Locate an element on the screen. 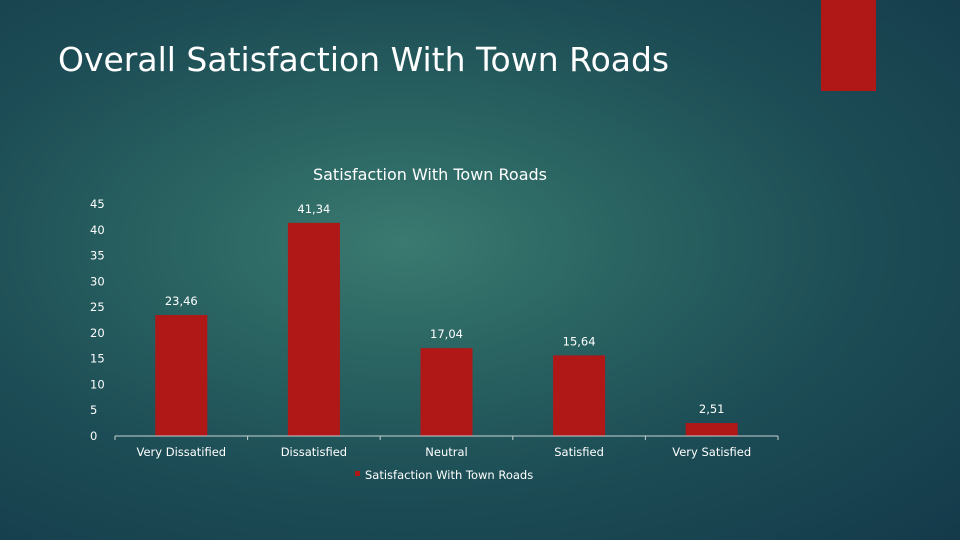  data-label: 23,46 is located at coordinates (181, 301).